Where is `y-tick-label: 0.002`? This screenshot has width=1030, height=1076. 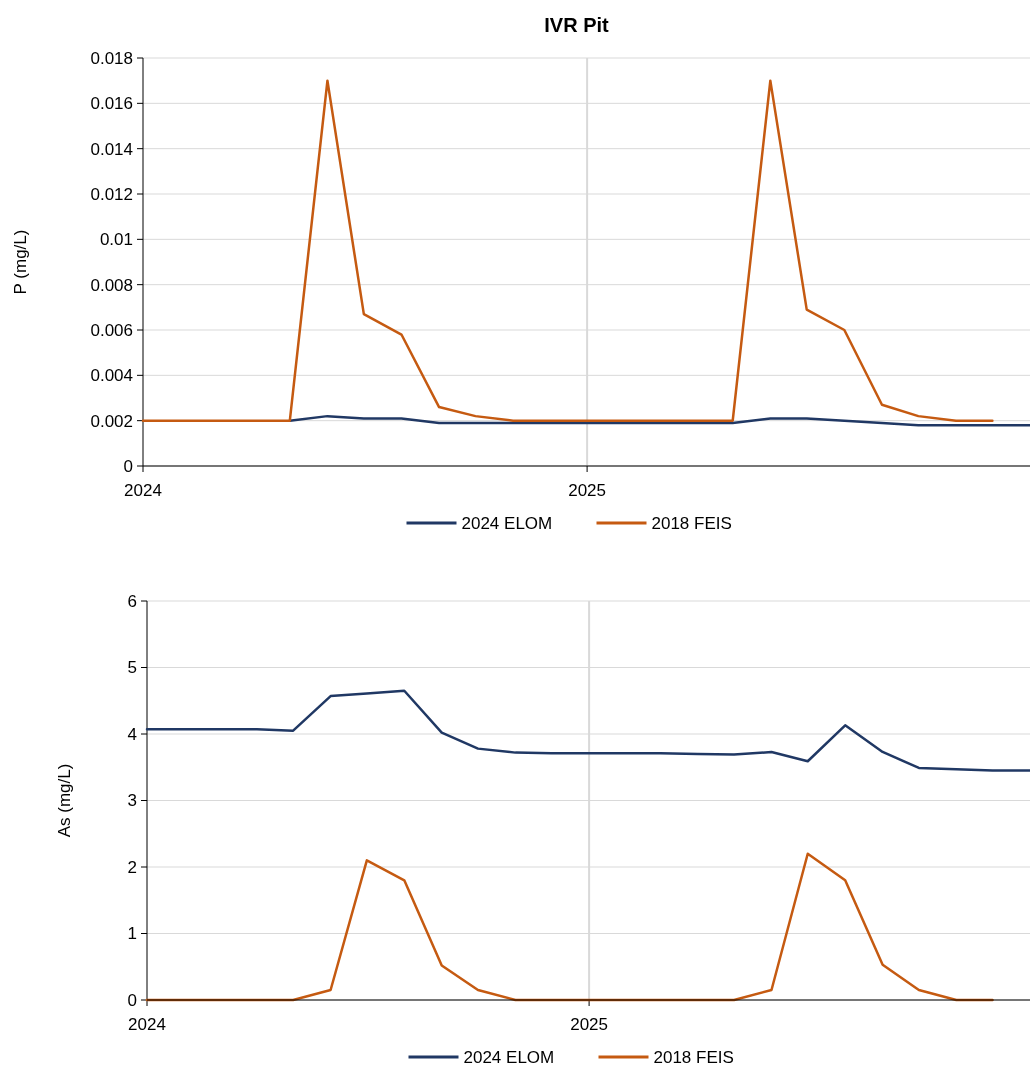 y-tick-label: 0.002 is located at coordinates (111, 421).